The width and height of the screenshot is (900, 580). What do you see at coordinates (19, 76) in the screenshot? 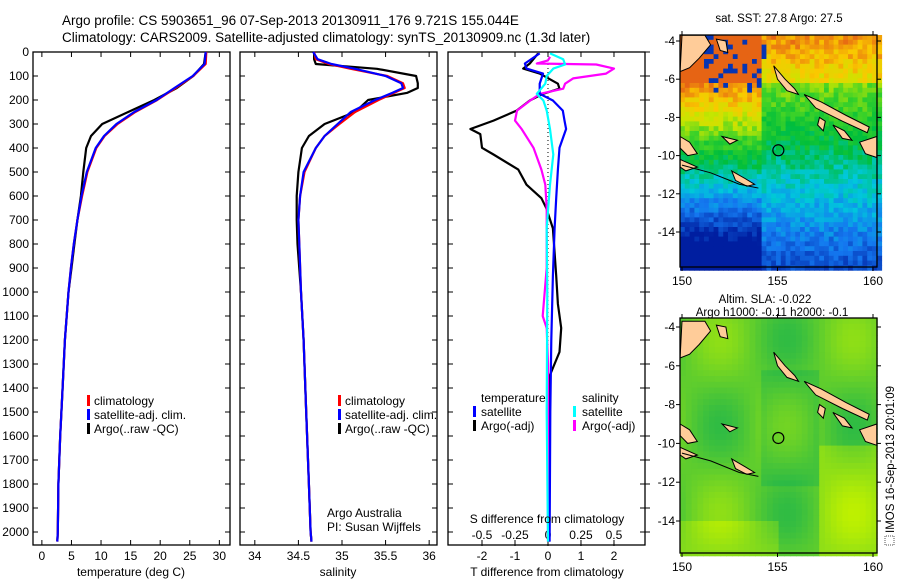
I see `y-tick-label: 100` at bounding box center [19, 76].